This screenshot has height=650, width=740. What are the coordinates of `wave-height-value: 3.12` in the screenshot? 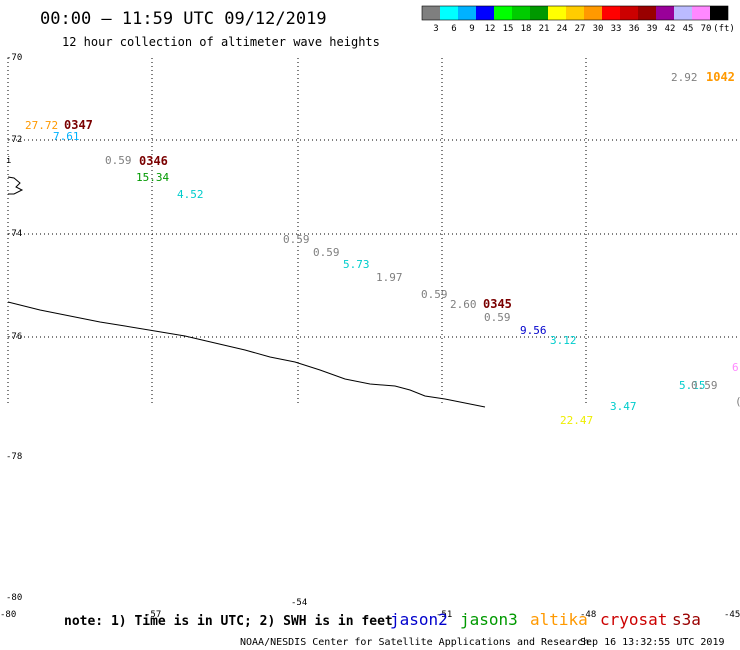 It's located at (563, 340).